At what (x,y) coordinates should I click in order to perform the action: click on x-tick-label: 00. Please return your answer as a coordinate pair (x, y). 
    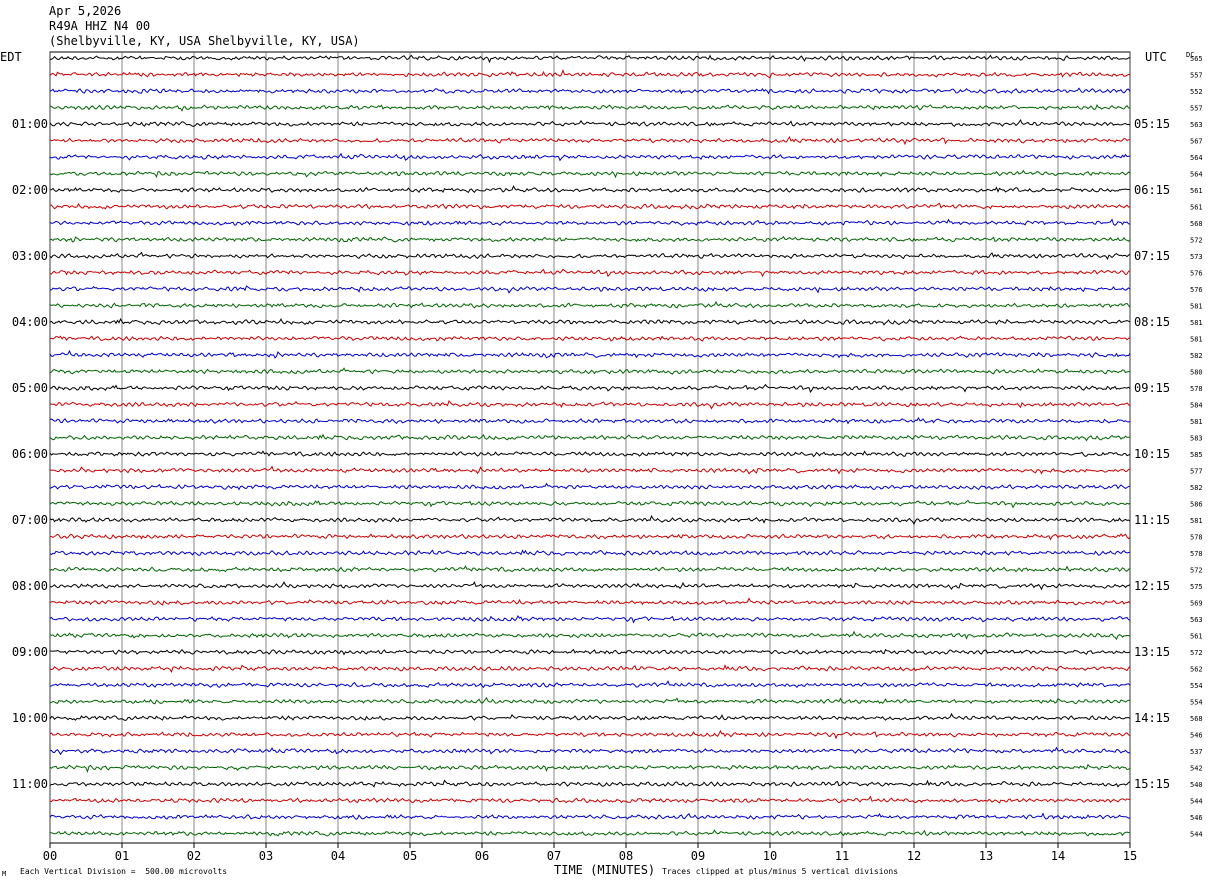
    Looking at the image, I should click on (50, 856).